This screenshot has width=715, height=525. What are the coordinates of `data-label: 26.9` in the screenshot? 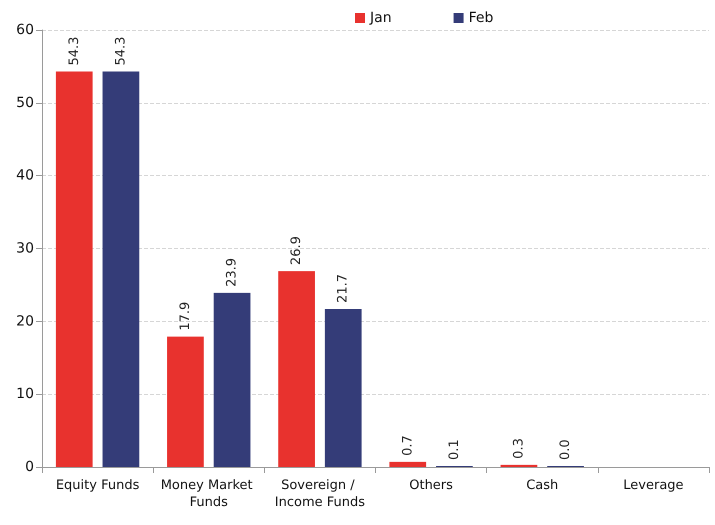 It's located at (296, 251).